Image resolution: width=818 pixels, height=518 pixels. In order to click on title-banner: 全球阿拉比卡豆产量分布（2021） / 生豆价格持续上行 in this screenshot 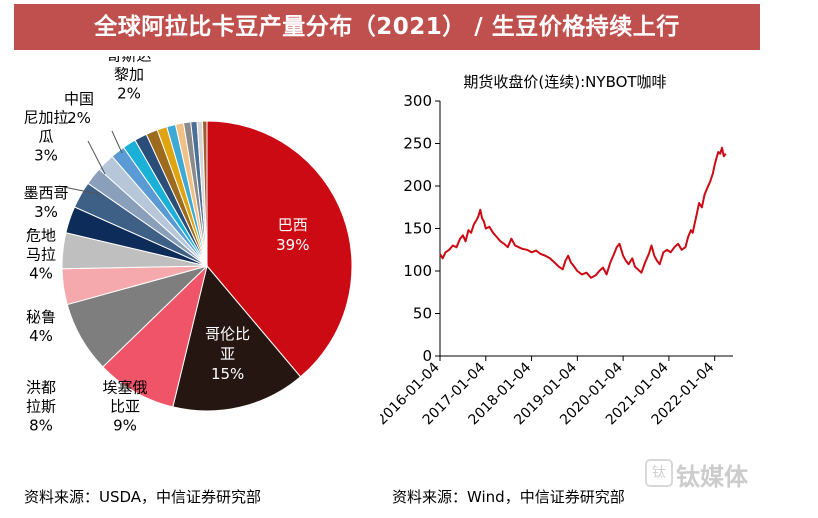, I will do `click(387, 27)`.